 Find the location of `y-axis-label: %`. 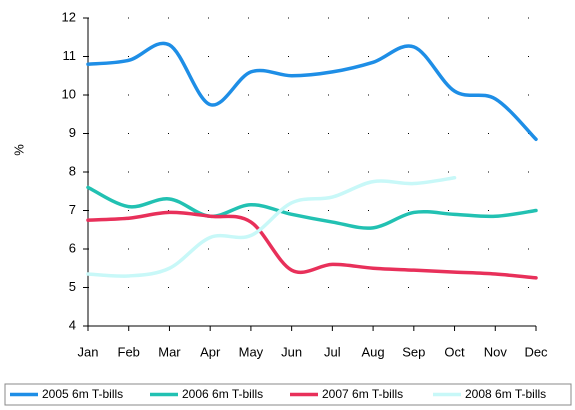

y-axis-label: % is located at coordinates (18, 150).